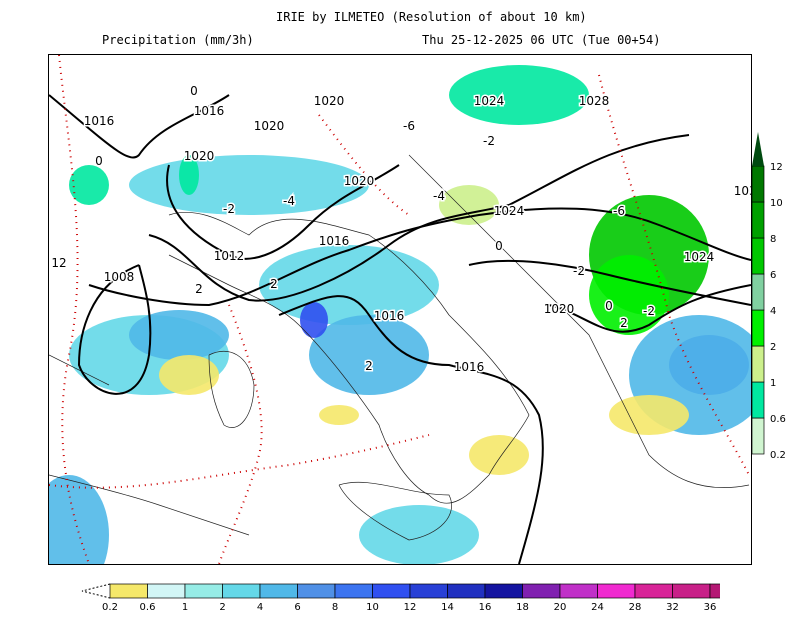  What do you see at coordinates (710, 607) in the screenshot?
I see `precip-tick: 36` at bounding box center [710, 607].